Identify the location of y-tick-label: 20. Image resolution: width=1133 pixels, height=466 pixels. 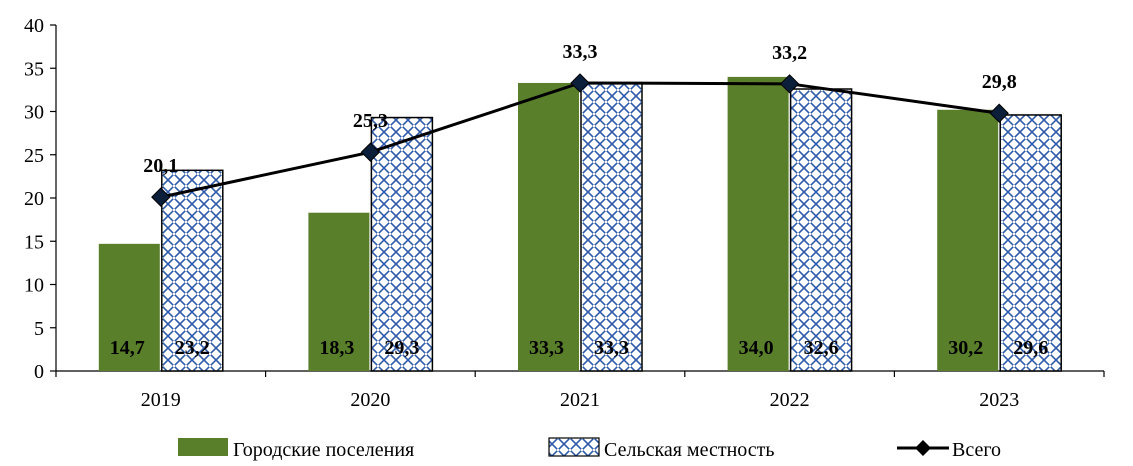
(34, 199).